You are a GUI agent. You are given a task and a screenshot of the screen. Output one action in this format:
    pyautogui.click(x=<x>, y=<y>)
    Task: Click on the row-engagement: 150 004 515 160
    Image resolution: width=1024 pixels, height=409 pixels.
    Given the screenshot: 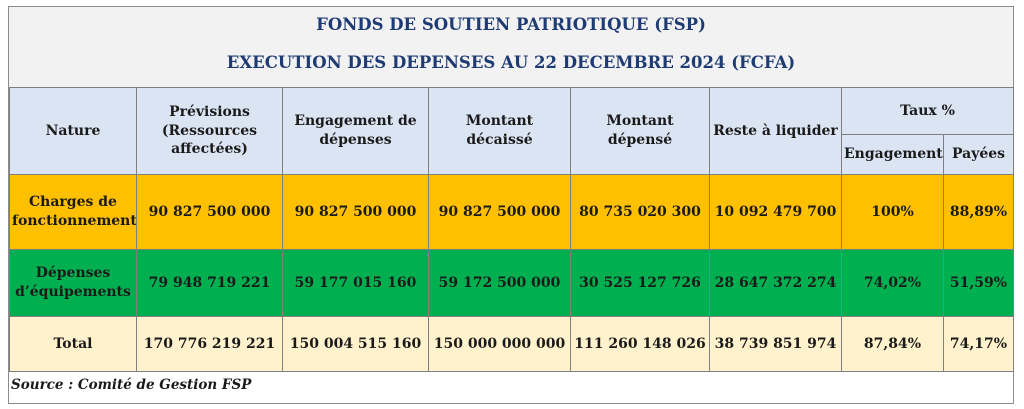 What is the action you would take?
    pyautogui.click(x=355, y=344)
    